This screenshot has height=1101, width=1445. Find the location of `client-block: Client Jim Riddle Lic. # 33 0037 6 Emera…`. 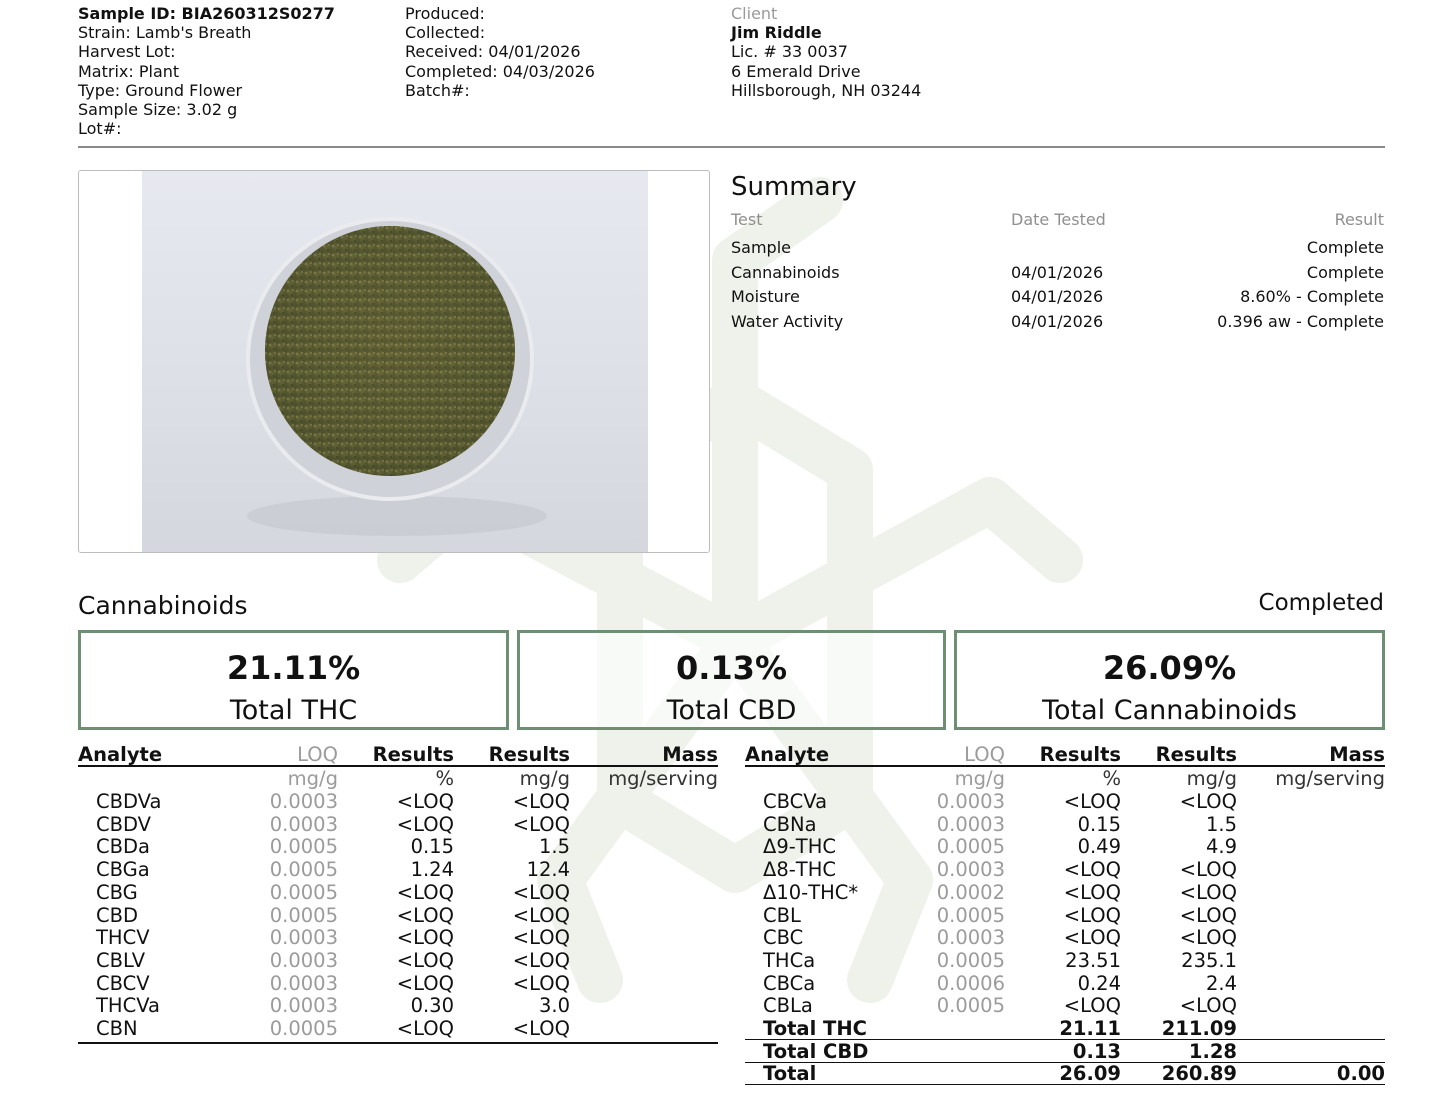

client-block: Client Jim Riddle Lic. # 33 0037 6 Emera… is located at coordinates (826, 52).